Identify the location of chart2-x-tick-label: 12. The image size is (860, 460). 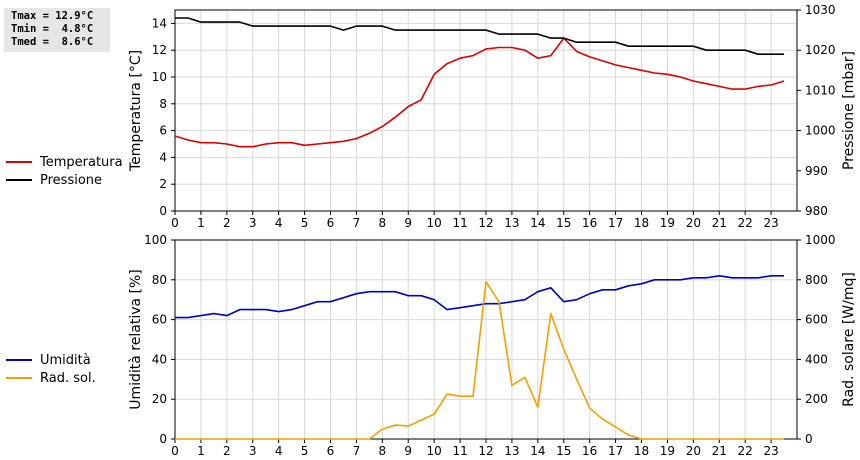
(485, 451).